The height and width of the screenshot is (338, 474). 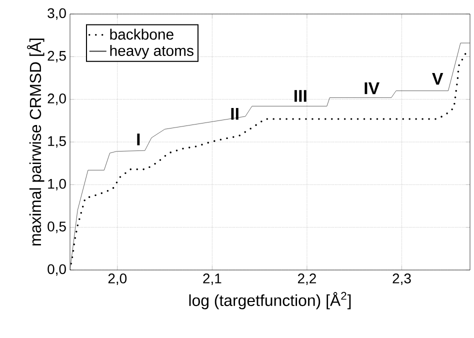 What do you see at coordinates (35, 142) in the screenshot?
I see `y-axis-title: maximal pairwise CRMSD [Å]` at bounding box center [35, 142].